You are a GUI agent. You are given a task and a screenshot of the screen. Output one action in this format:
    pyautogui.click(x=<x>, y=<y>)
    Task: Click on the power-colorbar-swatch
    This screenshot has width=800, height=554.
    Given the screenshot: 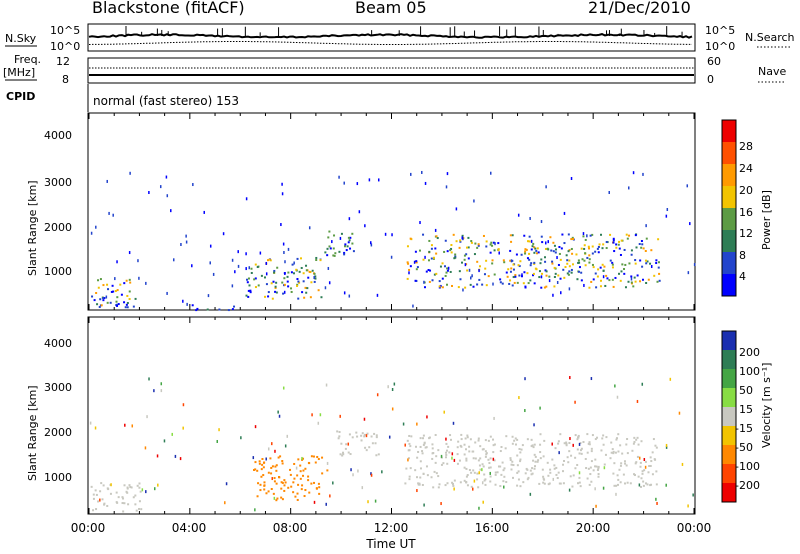 What is the action you would take?
    pyautogui.click(x=729, y=197)
    